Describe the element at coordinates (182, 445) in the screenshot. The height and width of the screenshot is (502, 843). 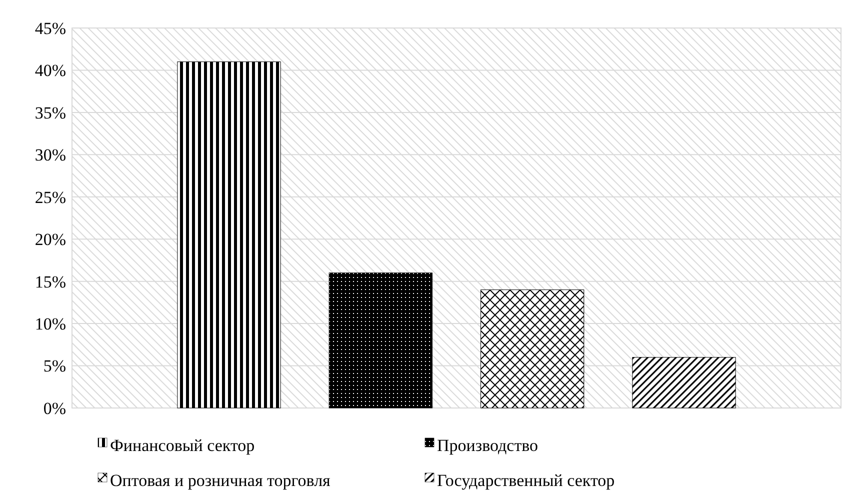
I see `legend-label: Финансовый сектор` at that location.